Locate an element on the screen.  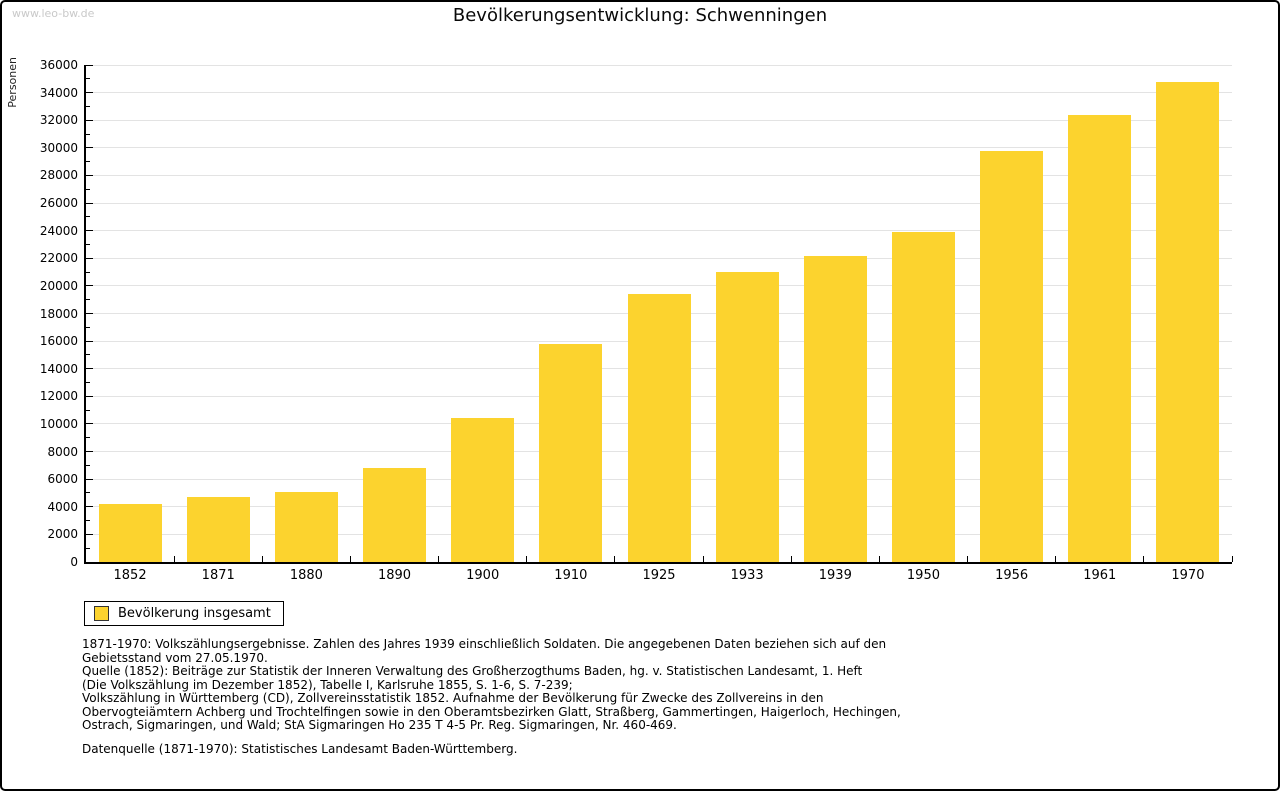
y-axis-tick-label: 28000 is located at coordinates (58, 175).